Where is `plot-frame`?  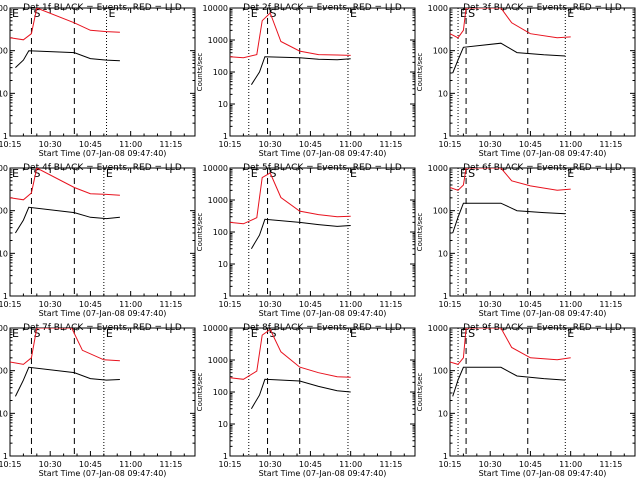 plot-frame is located at coordinates (542, 72).